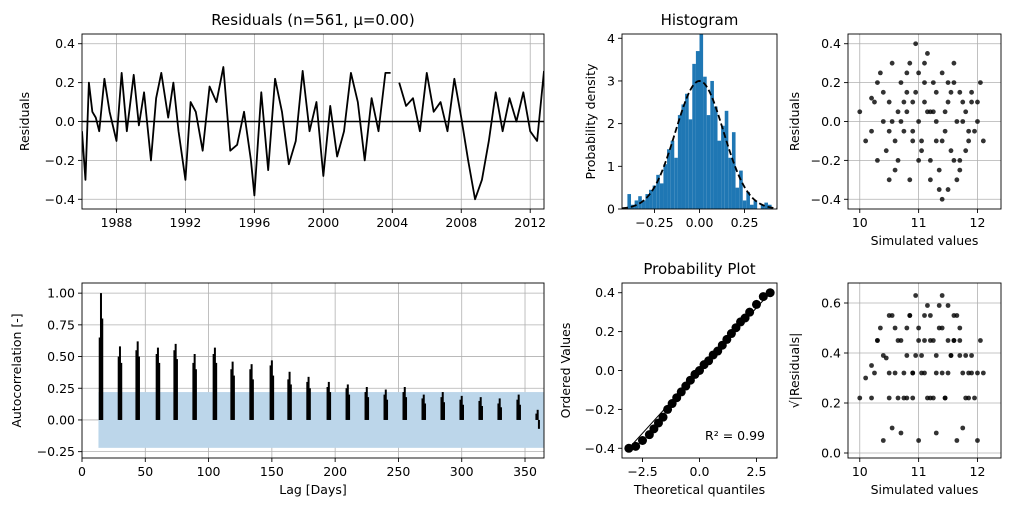 The width and height of the screenshot is (1011, 511). I want to click on y-tick-label: 1.00, so click(61, 293).